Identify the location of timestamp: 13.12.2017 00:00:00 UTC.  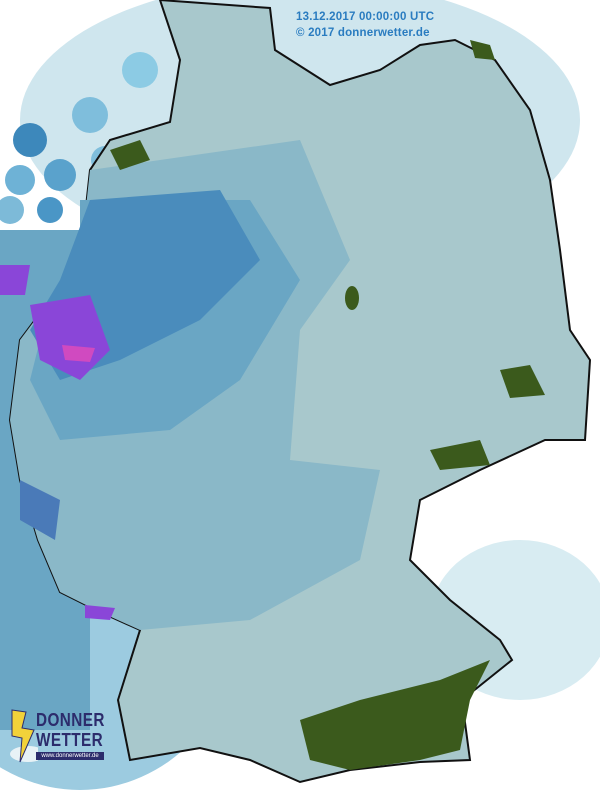
(365, 17).